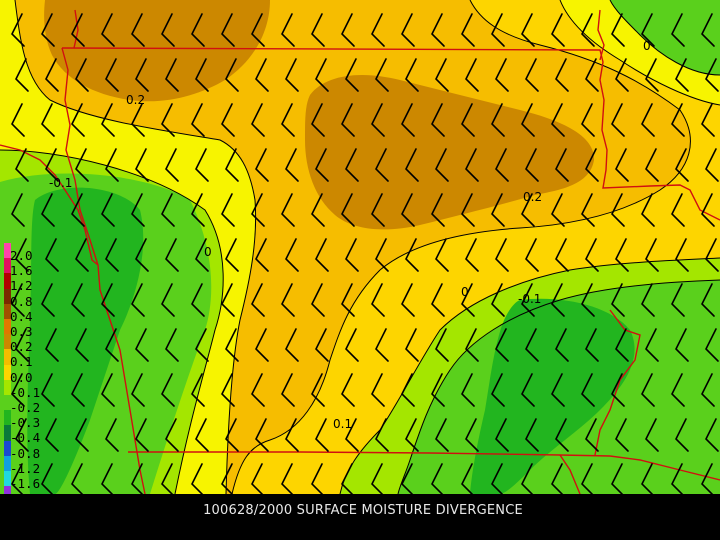 The image size is (720, 540). Describe the element at coordinates (21, 255) in the screenshot. I see `legend-label: 2.0` at that location.